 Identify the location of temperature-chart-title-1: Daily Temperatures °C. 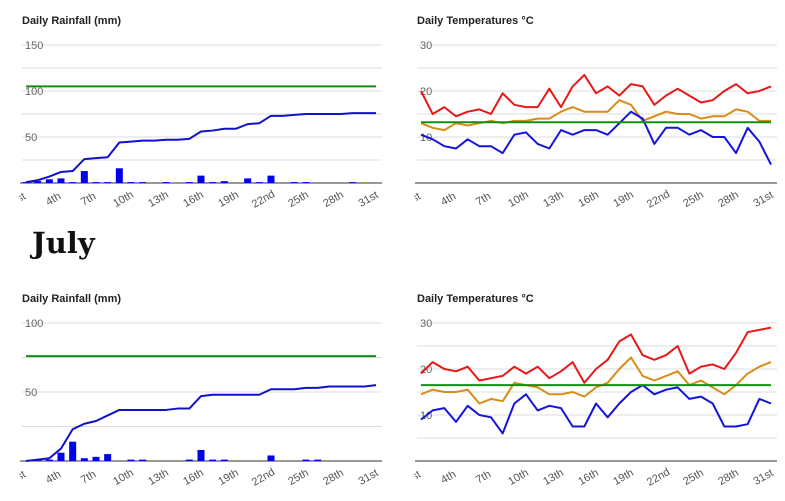
(475, 21).